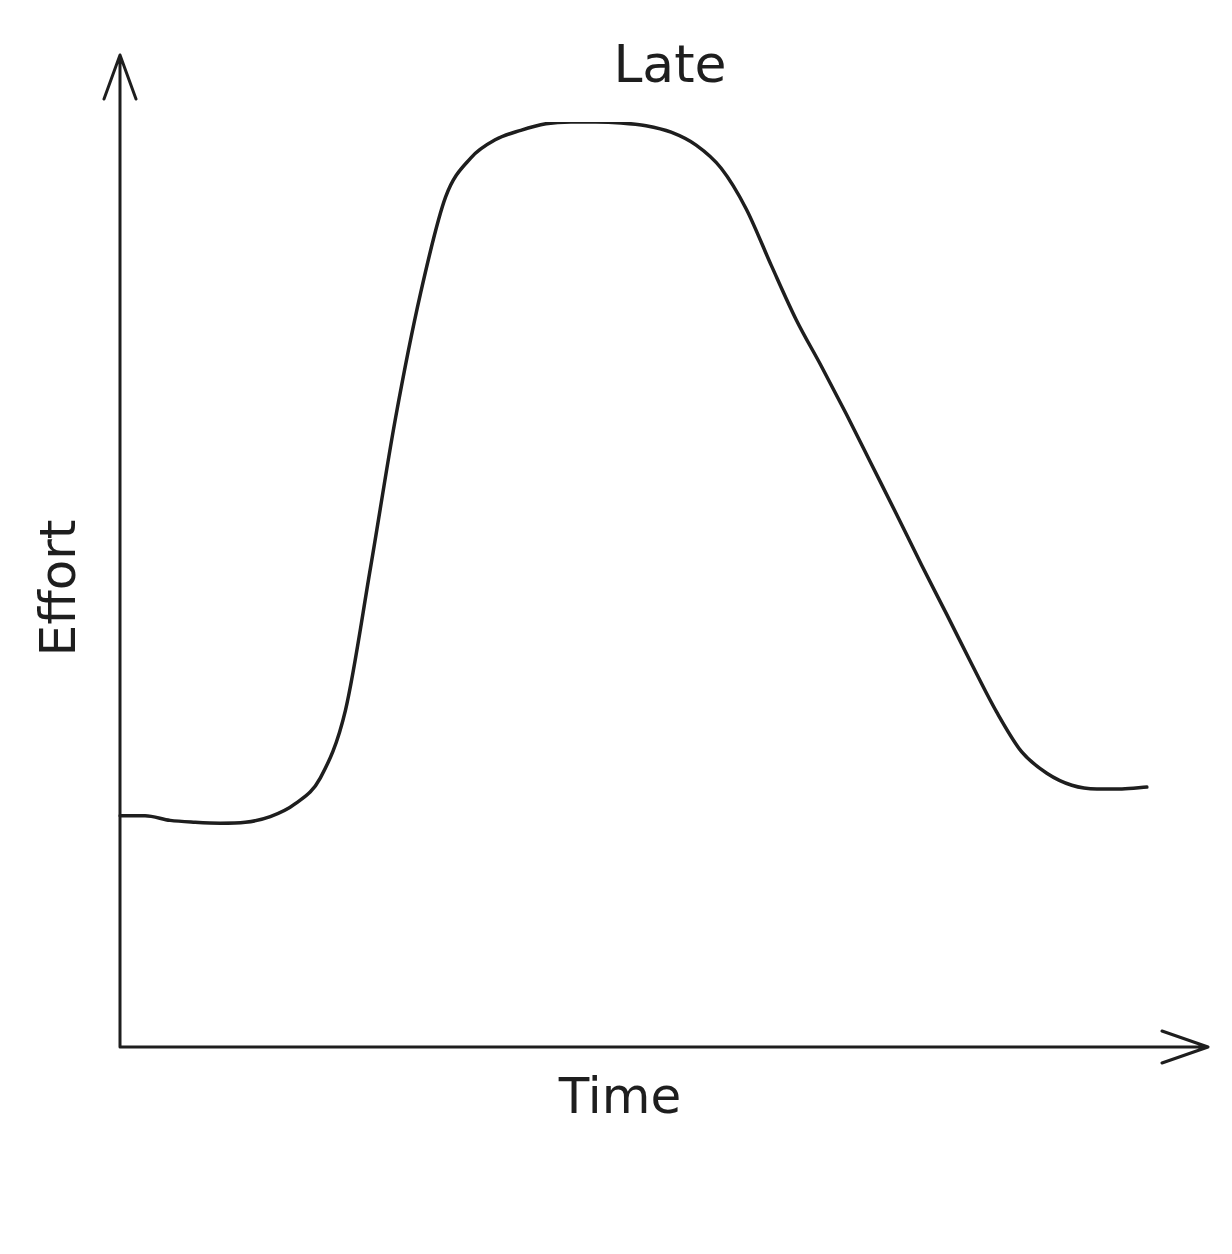 The height and width of the screenshot is (1254, 1232). I want to click on chart-title: Late, so click(670, 63).